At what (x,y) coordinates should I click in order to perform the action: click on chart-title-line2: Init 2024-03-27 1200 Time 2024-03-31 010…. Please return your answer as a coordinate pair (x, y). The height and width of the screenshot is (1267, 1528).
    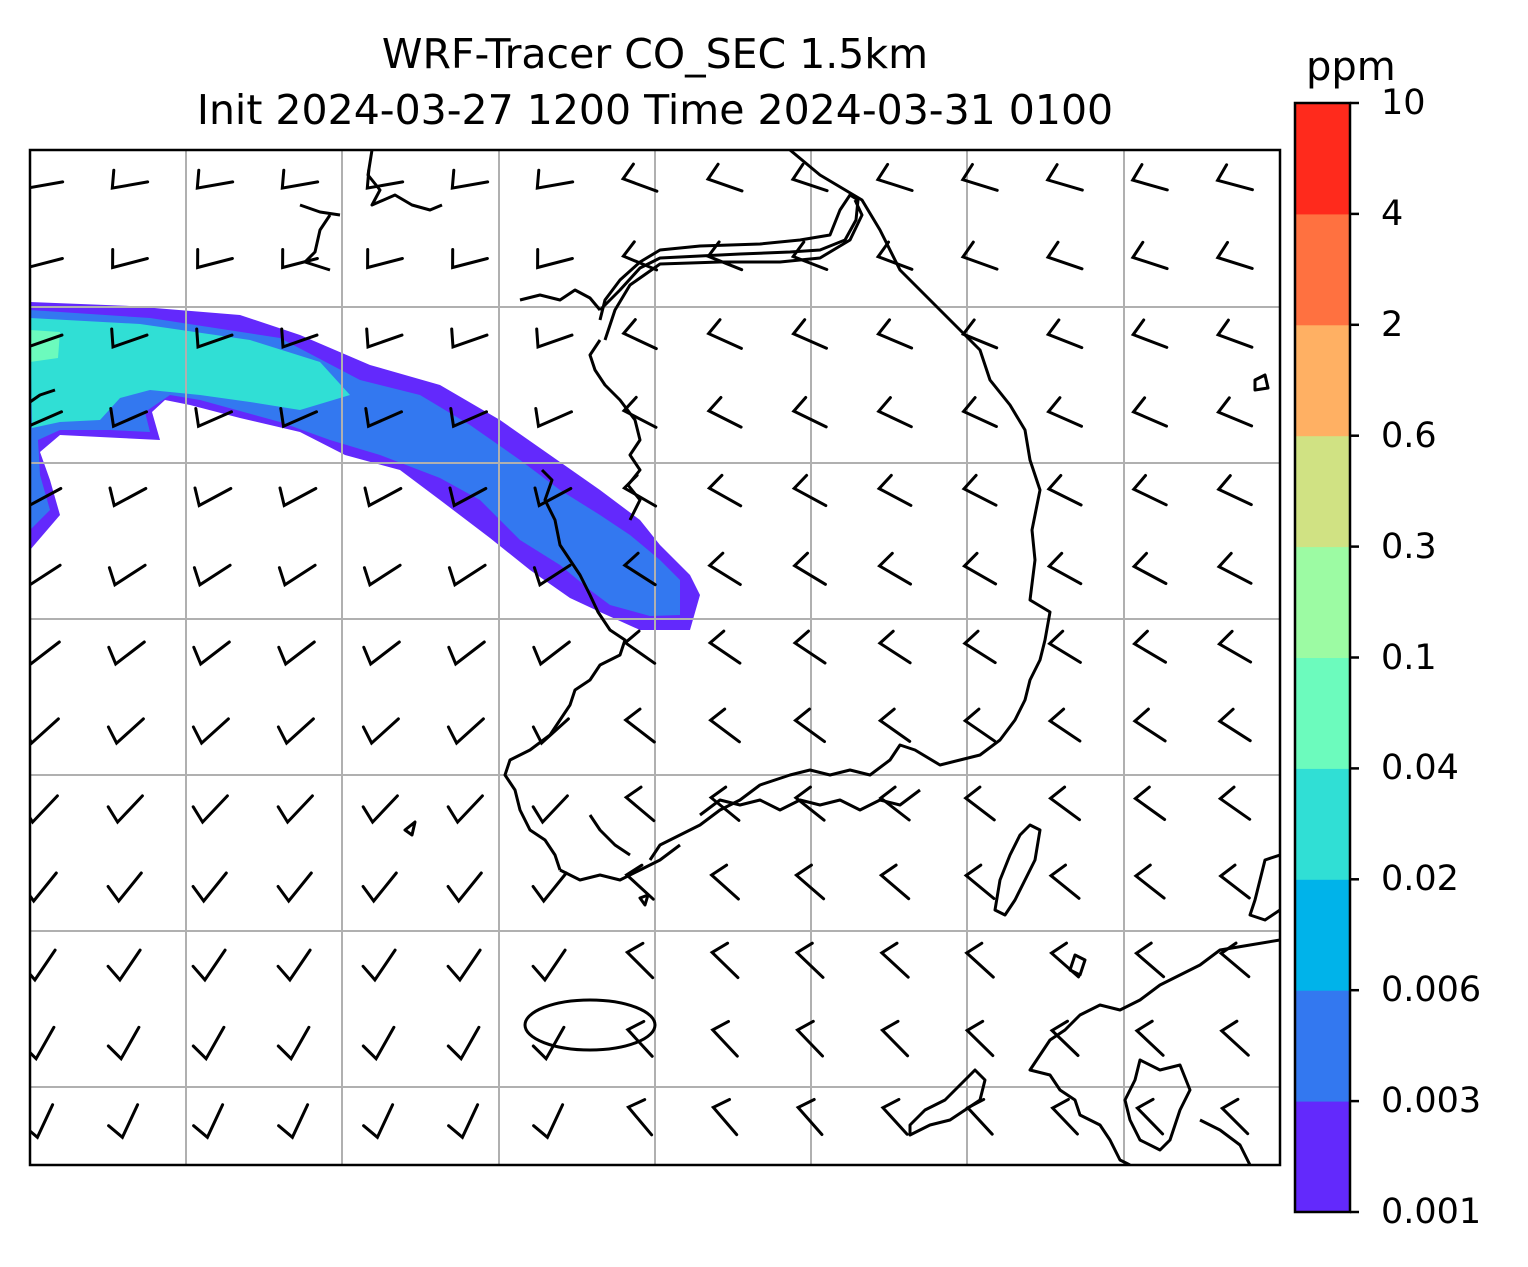
    Looking at the image, I should click on (655, 110).